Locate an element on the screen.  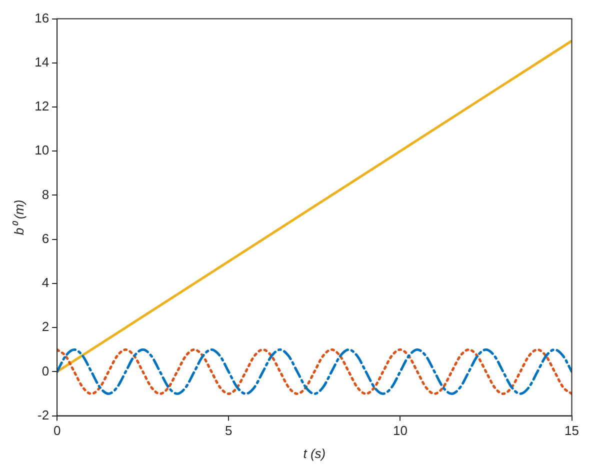
x-tick-label: 10 is located at coordinates (400, 430).